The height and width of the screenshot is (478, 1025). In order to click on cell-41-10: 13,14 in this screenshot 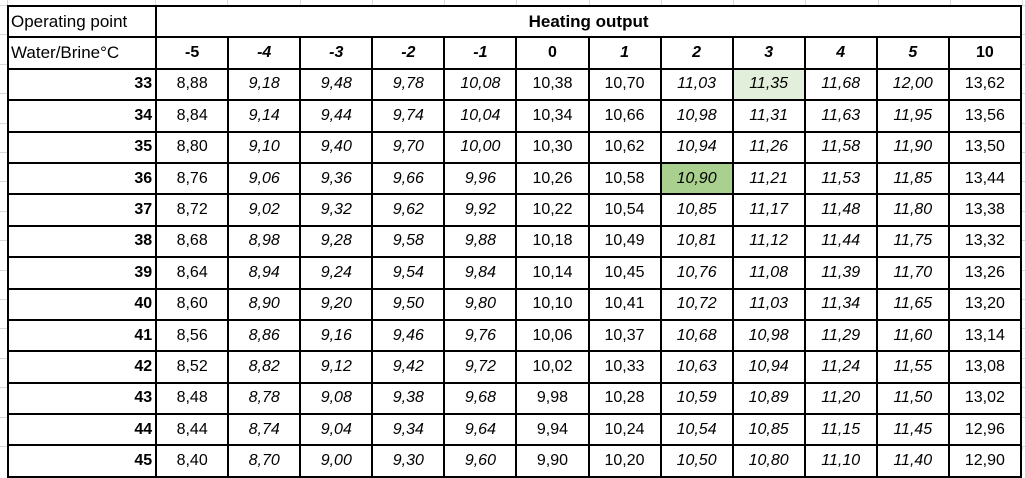, I will do `click(985, 335)`.